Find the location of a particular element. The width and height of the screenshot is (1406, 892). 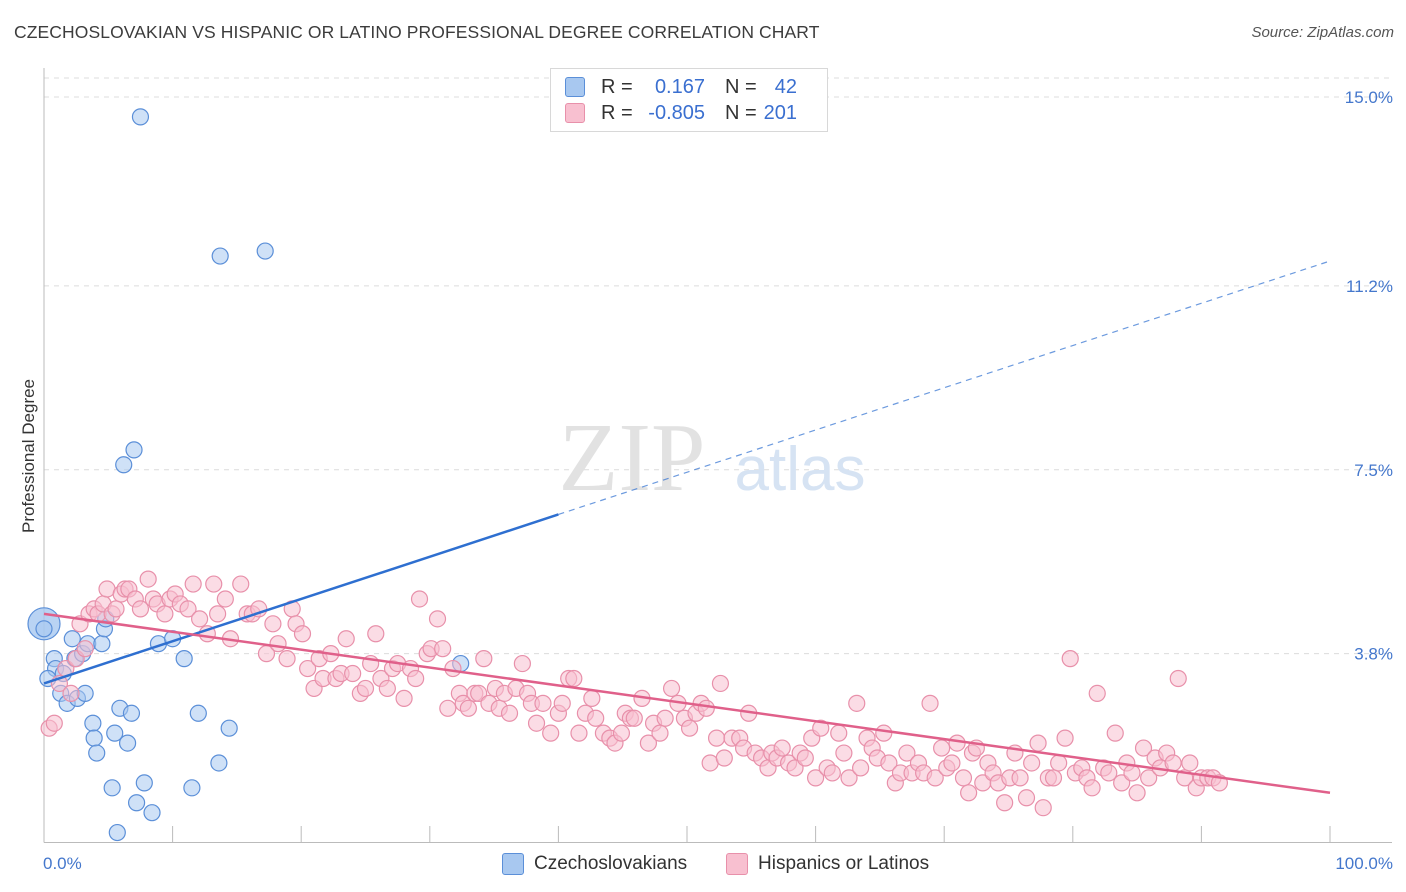

legend-swatch-blue is located at coordinates (575, 87).